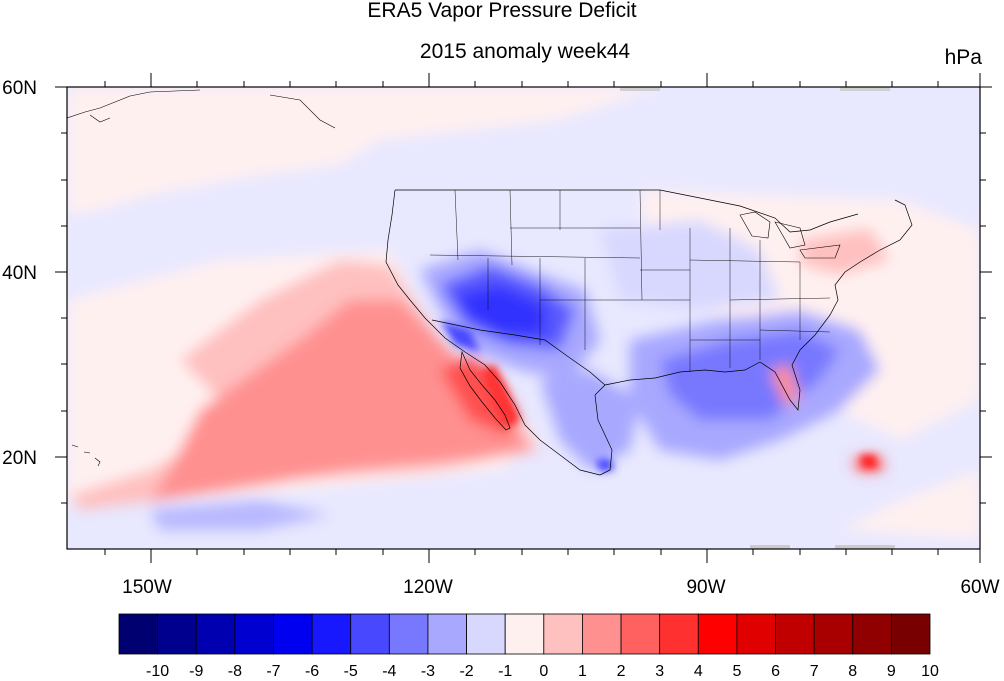 The height and width of the screenshot is (681, 1004). I want to click on latitude-labels: 60N 40N 20N, so click(19, 273).